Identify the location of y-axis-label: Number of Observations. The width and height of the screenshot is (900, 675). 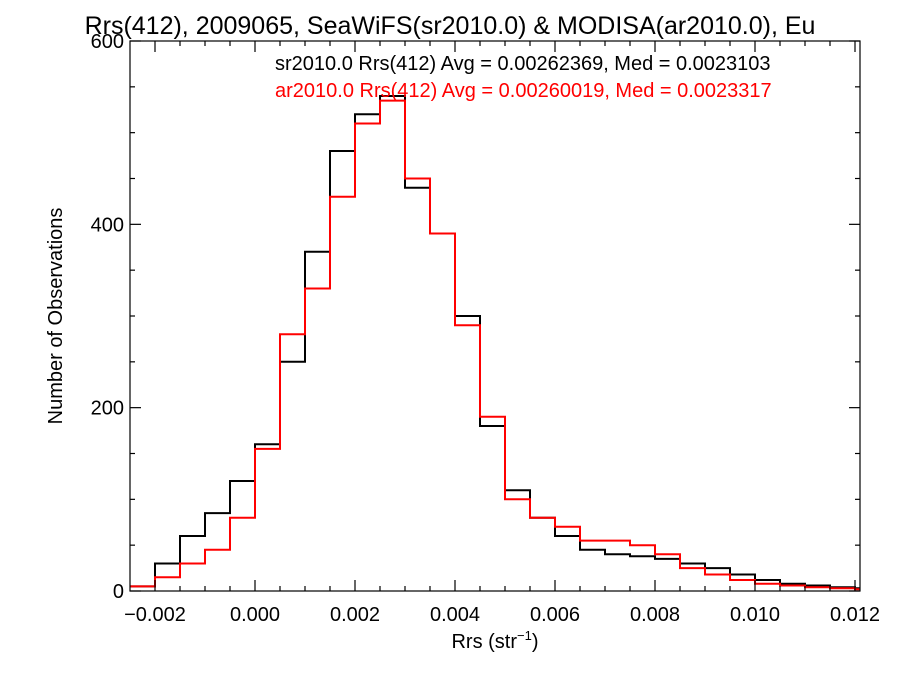
(56, 316).